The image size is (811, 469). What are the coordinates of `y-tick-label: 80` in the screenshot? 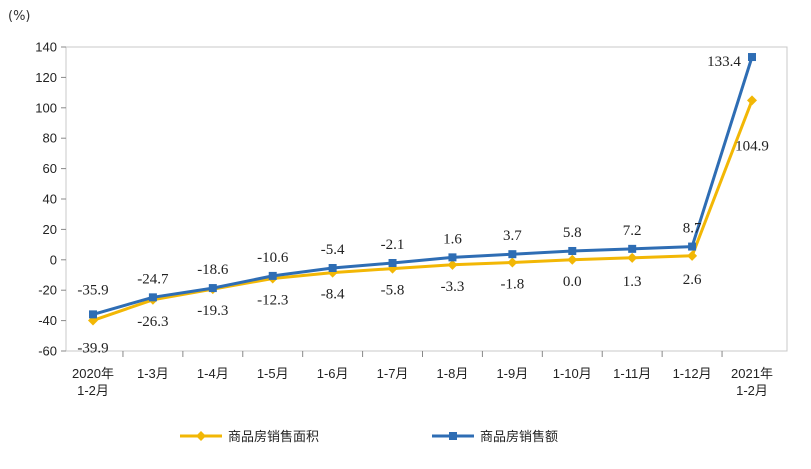 It's located at (50, 138).